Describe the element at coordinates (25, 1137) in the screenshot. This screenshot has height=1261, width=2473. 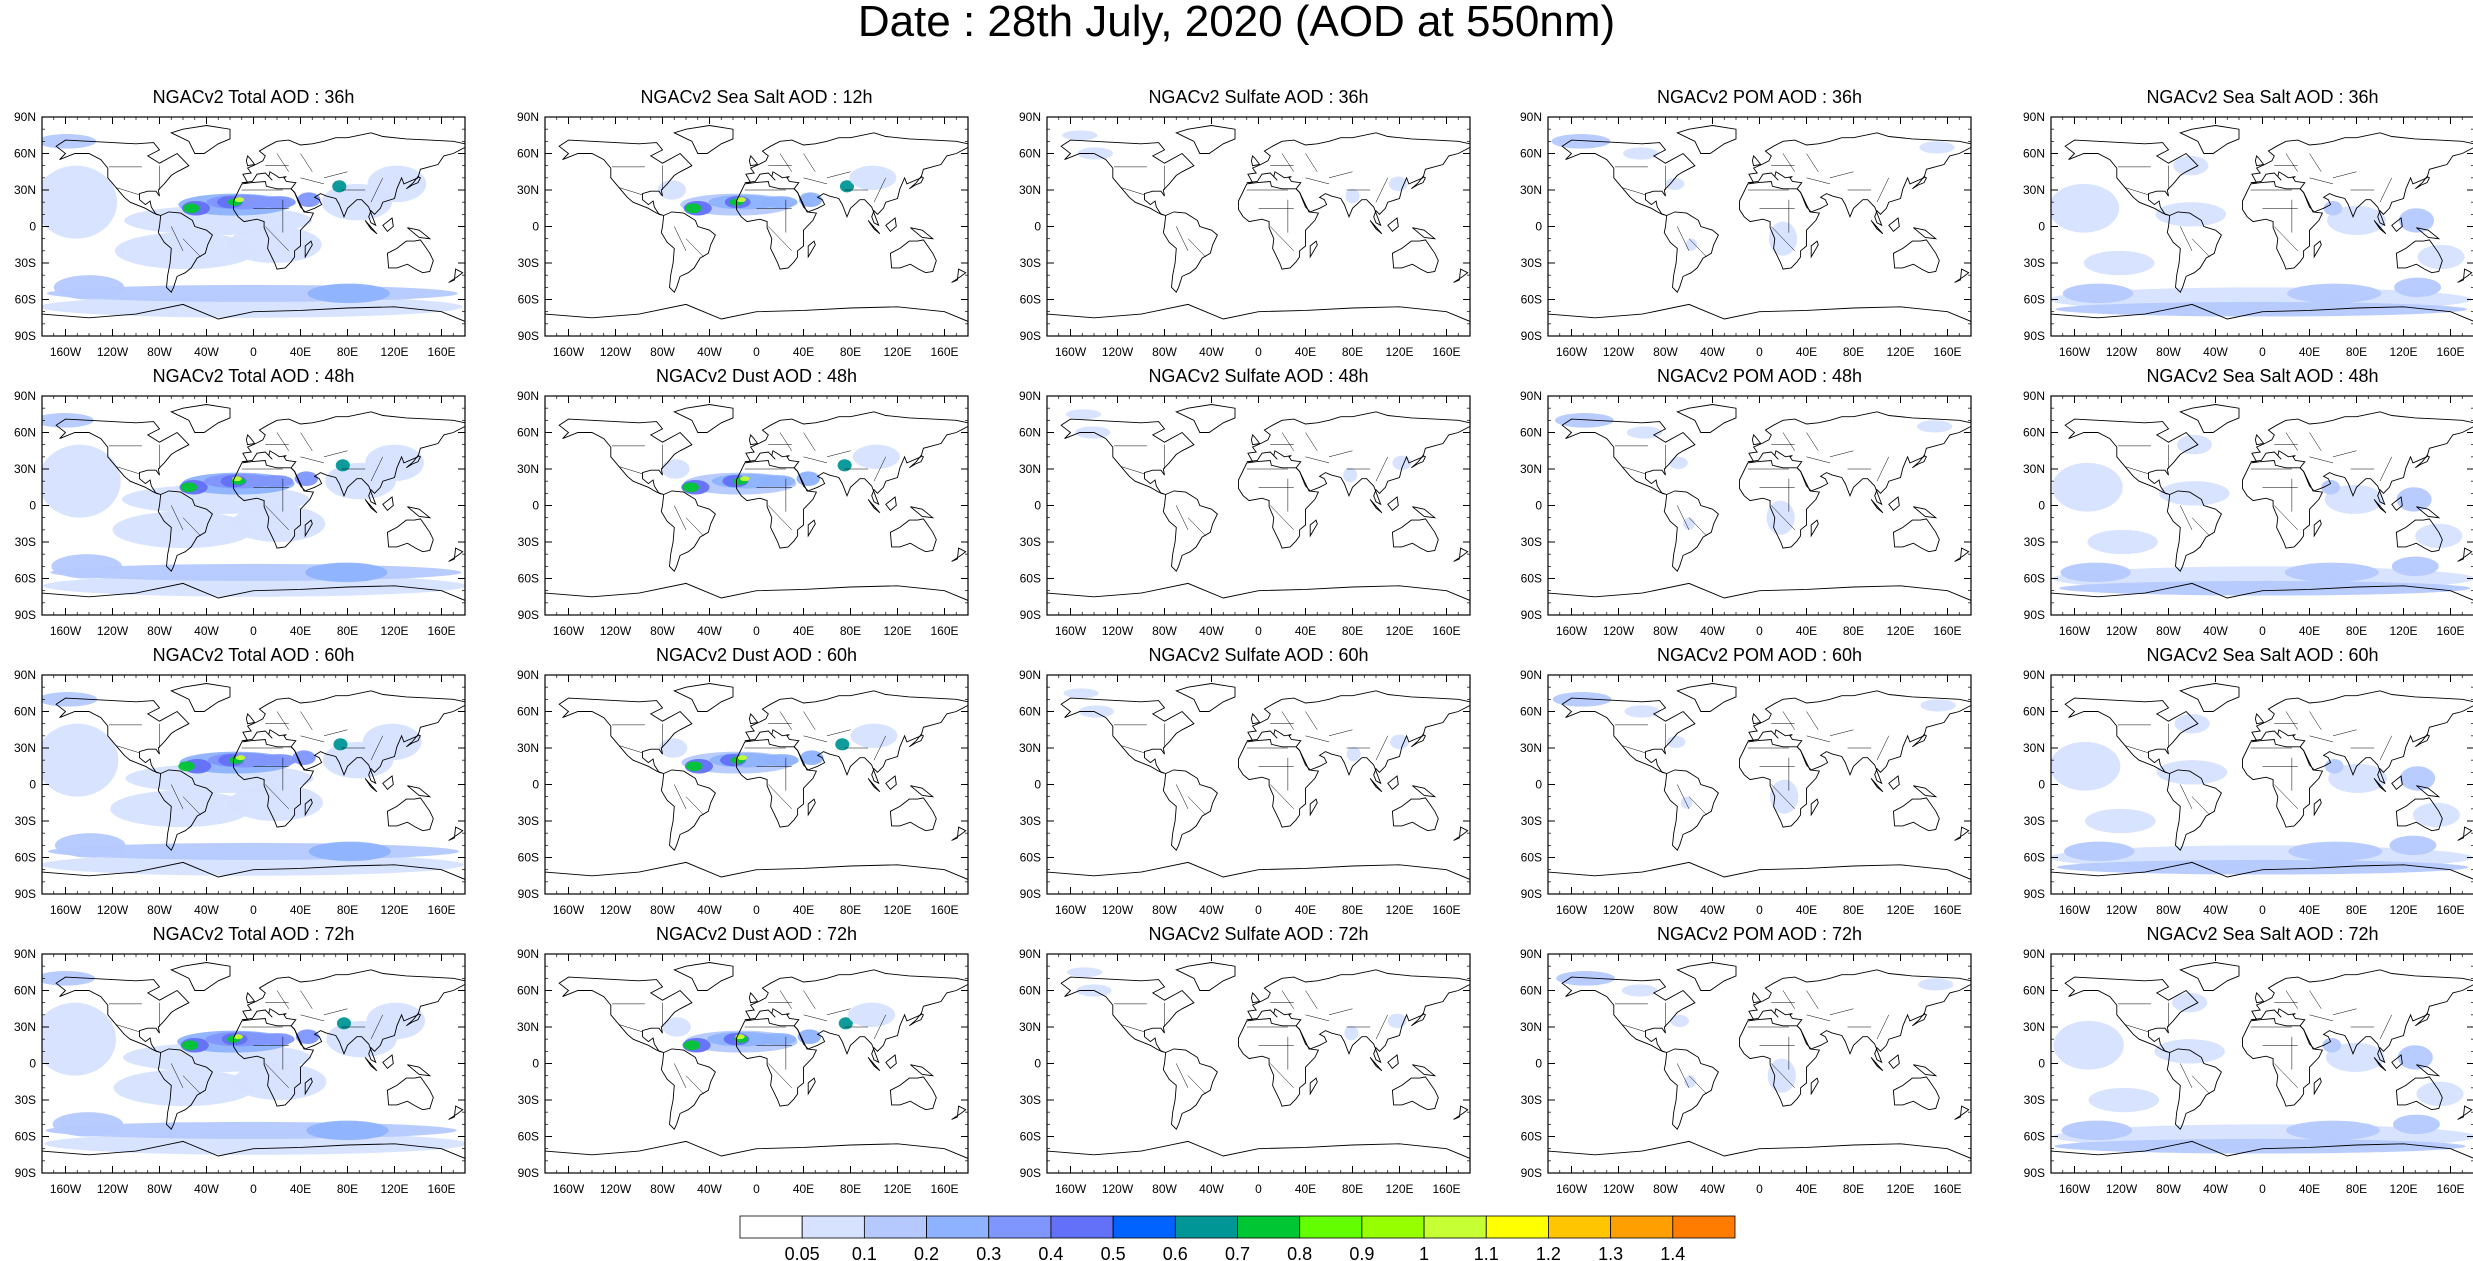
I see `lat-tick-label: 60S` at that location.